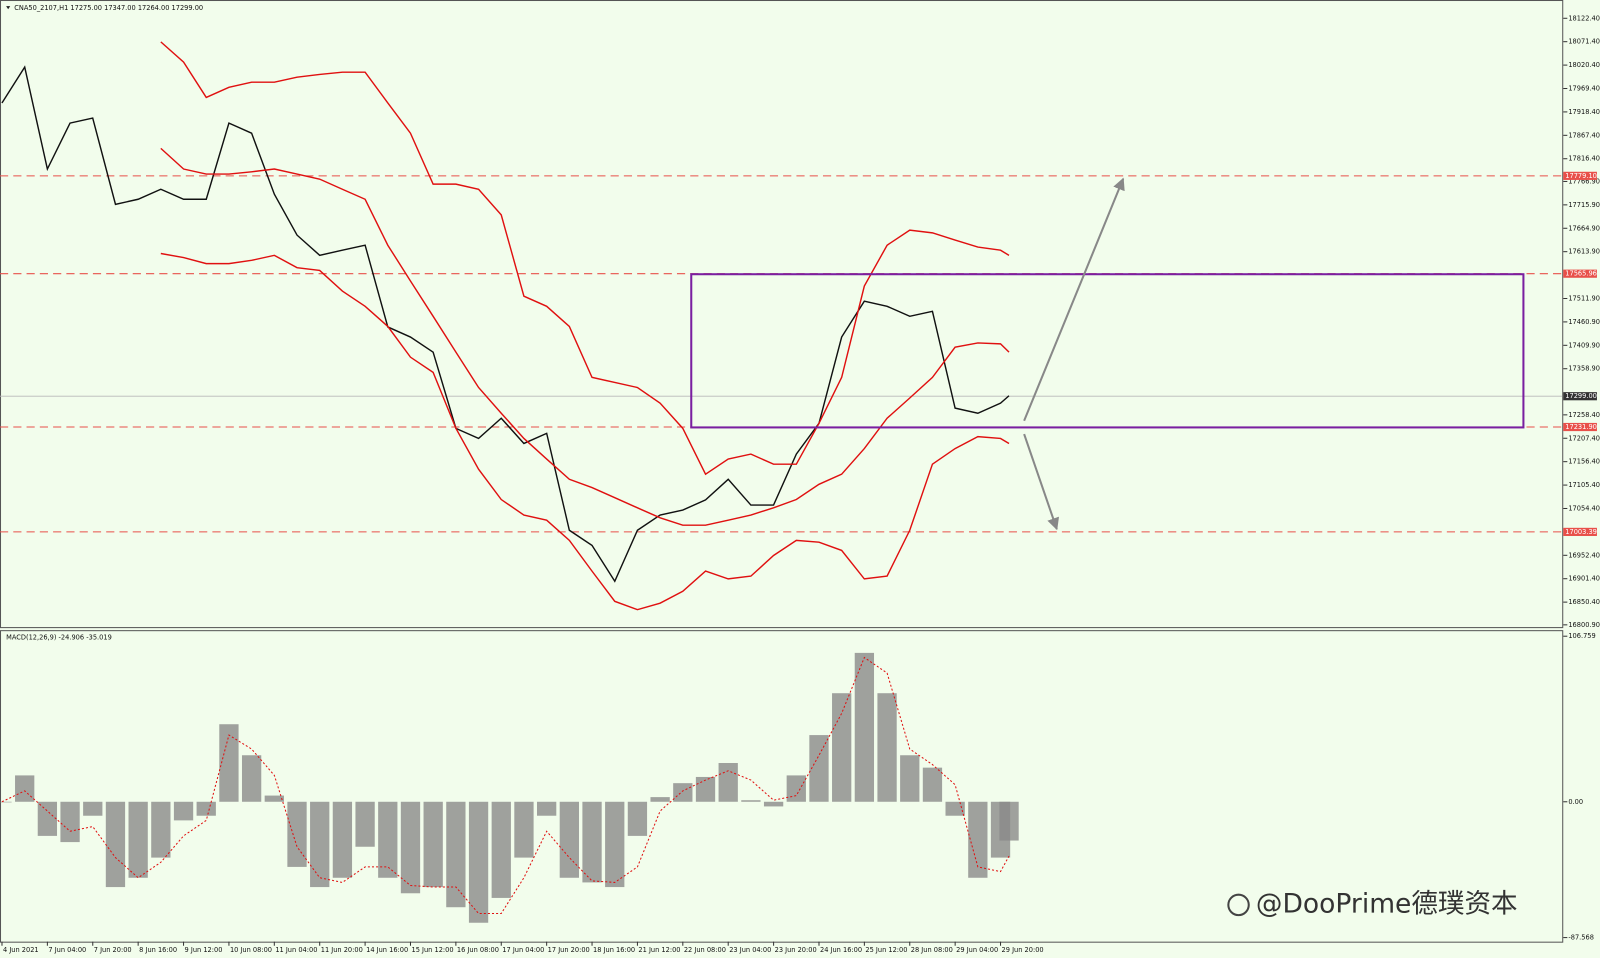 The width and height of the screenshot is (1600, 958). What do you see at coordinates (1584, 252) in the screenshot?
I see `y-tick-label: 17613.90` at bounding box center [1584, 252].